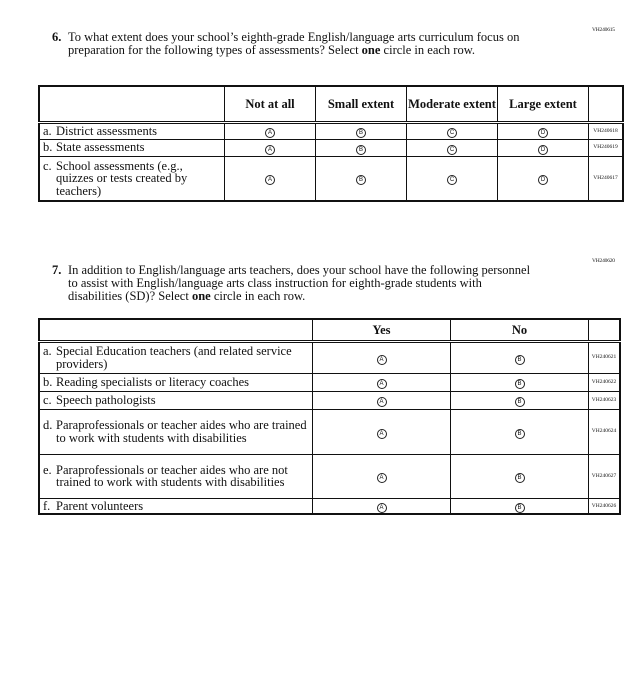 This screenshot has width=642, height=696. What do you see at coordinates (152, 381) in the screenshot?
I see `row-text: Reading specialists or literacy coaches` at bounding box center [152, 381].